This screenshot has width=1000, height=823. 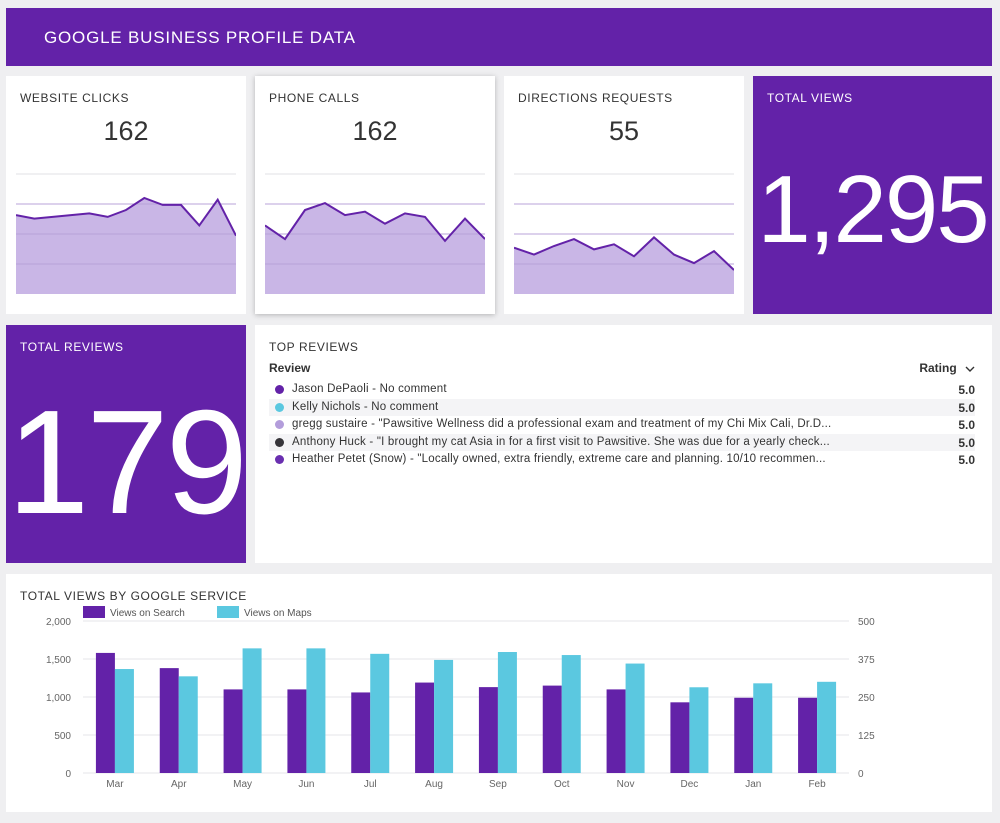 What do you see at coordinates (133, 596) in the screenshot?
I see `chart-title: TOTAL VIEWS BY GOOGLE SERVICE` at bounding box center [133, 596].